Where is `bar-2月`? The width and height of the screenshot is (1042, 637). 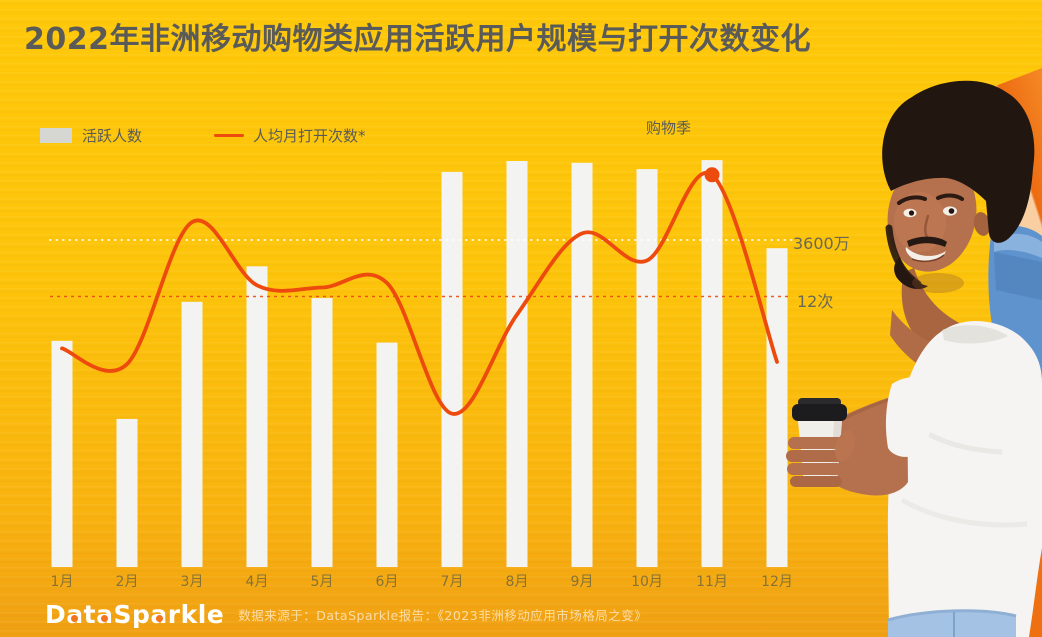
bar-2月 is located at coordinates (127, 492).